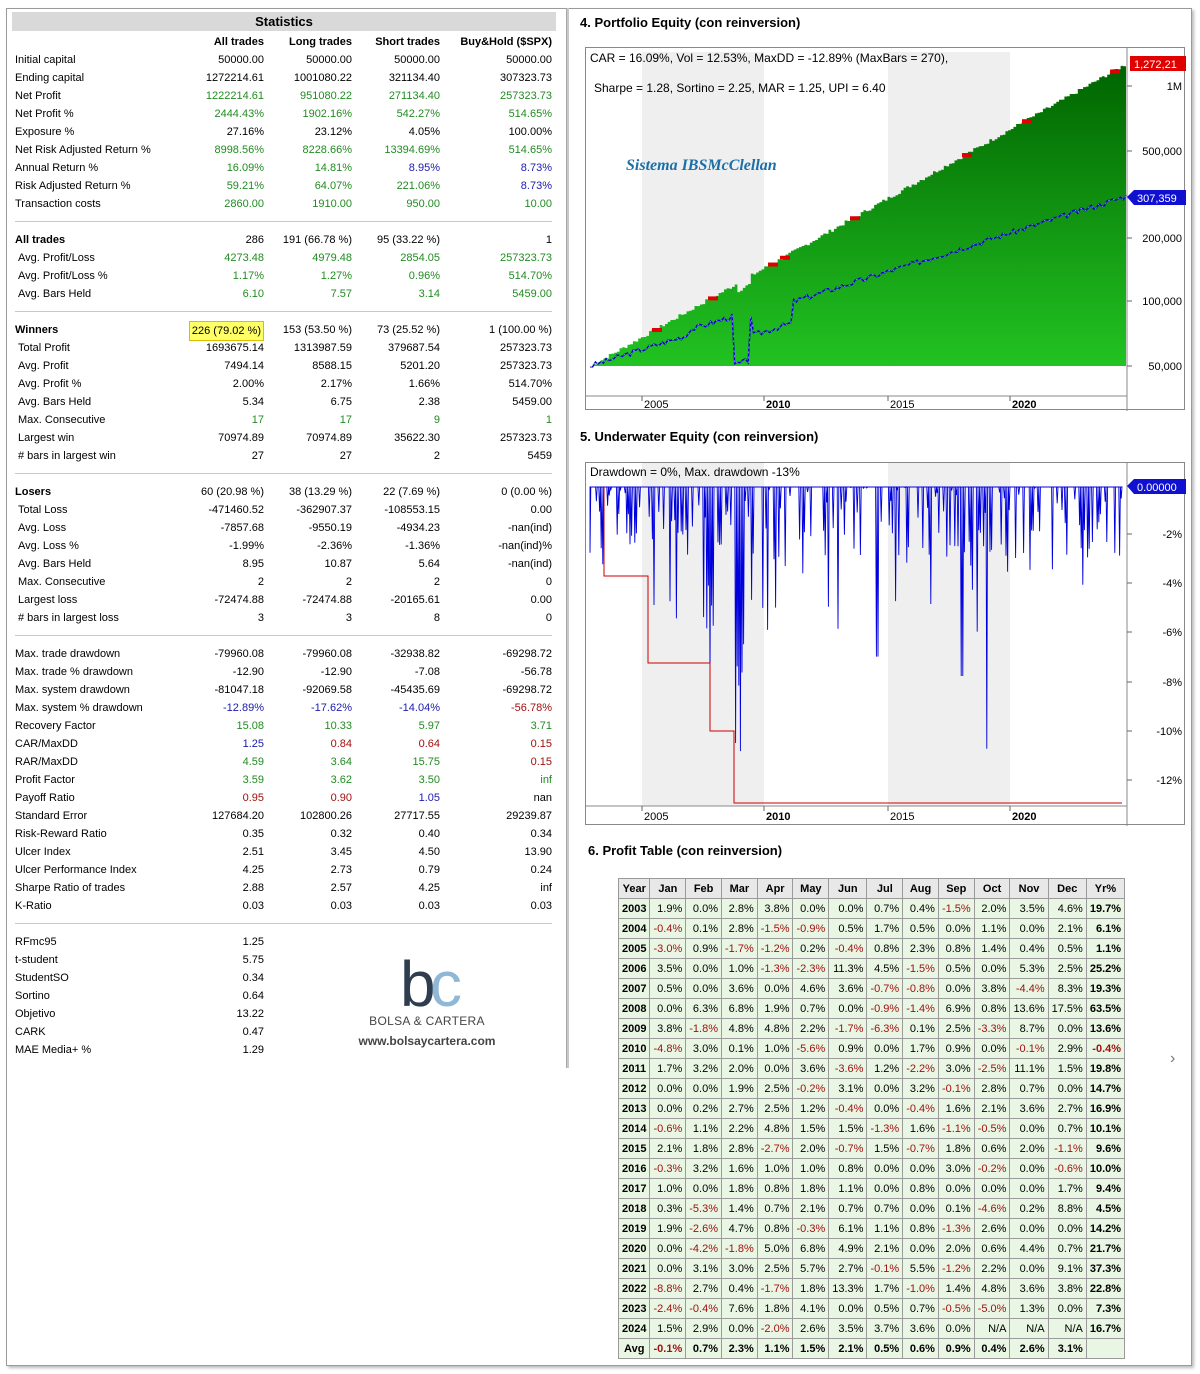 This screenshot has height=1374, width=1200. I want to click on stat-value: 8, so click(436, 618).